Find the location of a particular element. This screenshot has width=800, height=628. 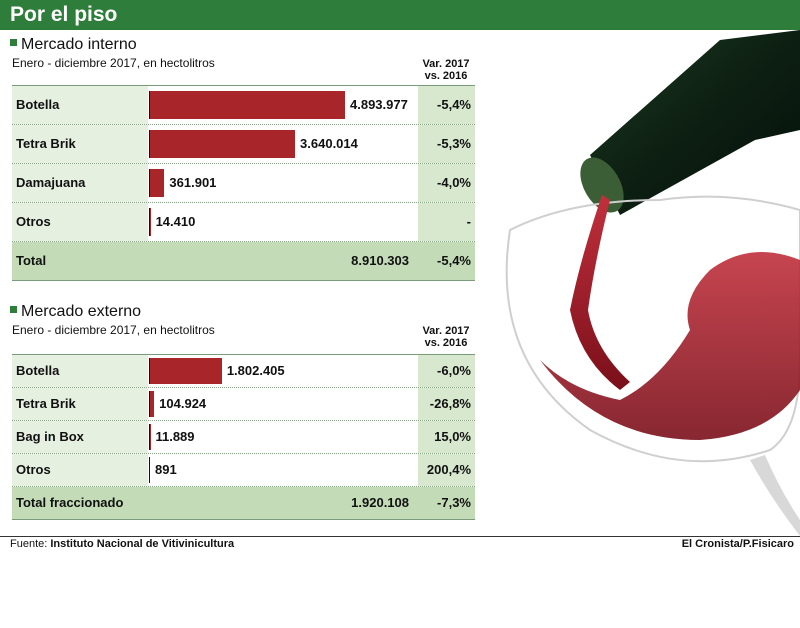

table-row: Otros 14.410 - is located at coordinates (243, 222).